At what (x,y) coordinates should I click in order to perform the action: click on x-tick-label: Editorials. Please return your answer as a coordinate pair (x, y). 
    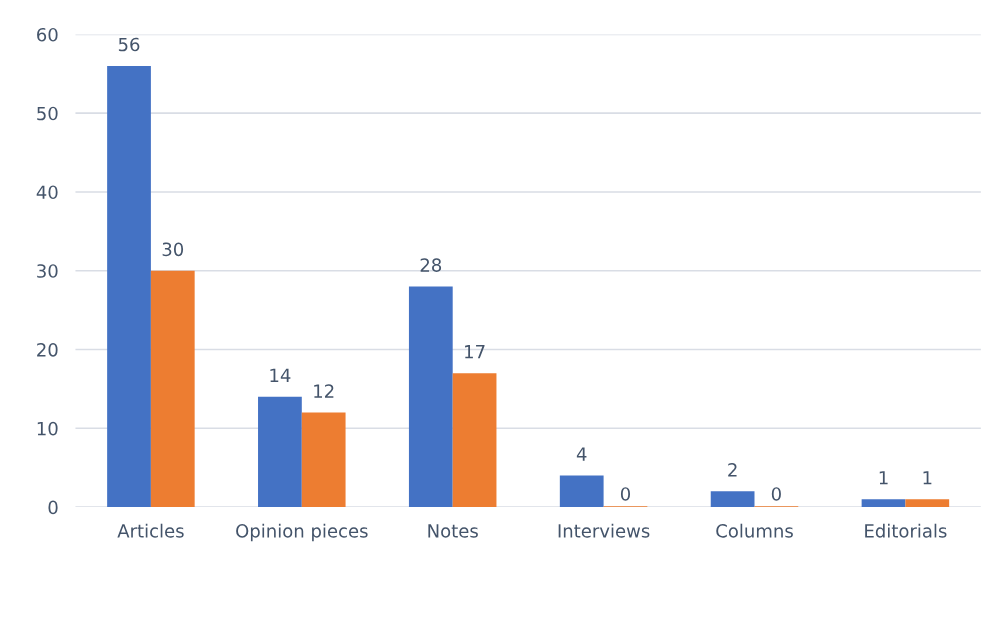
    Looking at the image, I should click on (906, 530).